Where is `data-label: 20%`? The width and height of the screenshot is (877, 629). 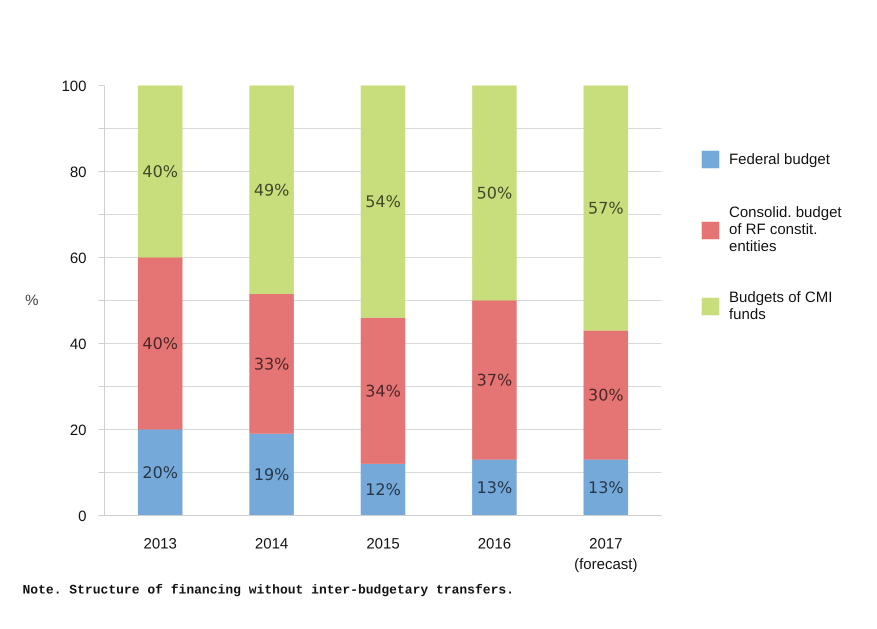
data-label: 20% is located at coordinates (160, 472).